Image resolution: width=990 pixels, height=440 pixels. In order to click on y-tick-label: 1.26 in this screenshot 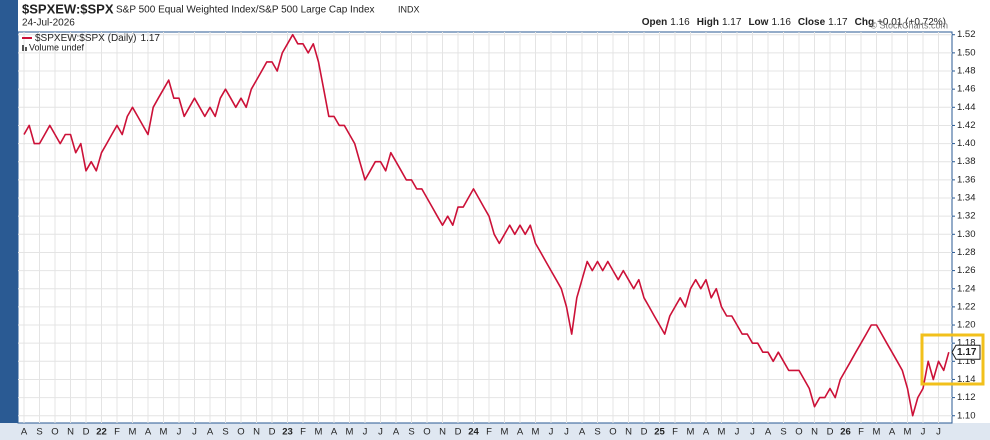, I will do `click(966, 270)`.